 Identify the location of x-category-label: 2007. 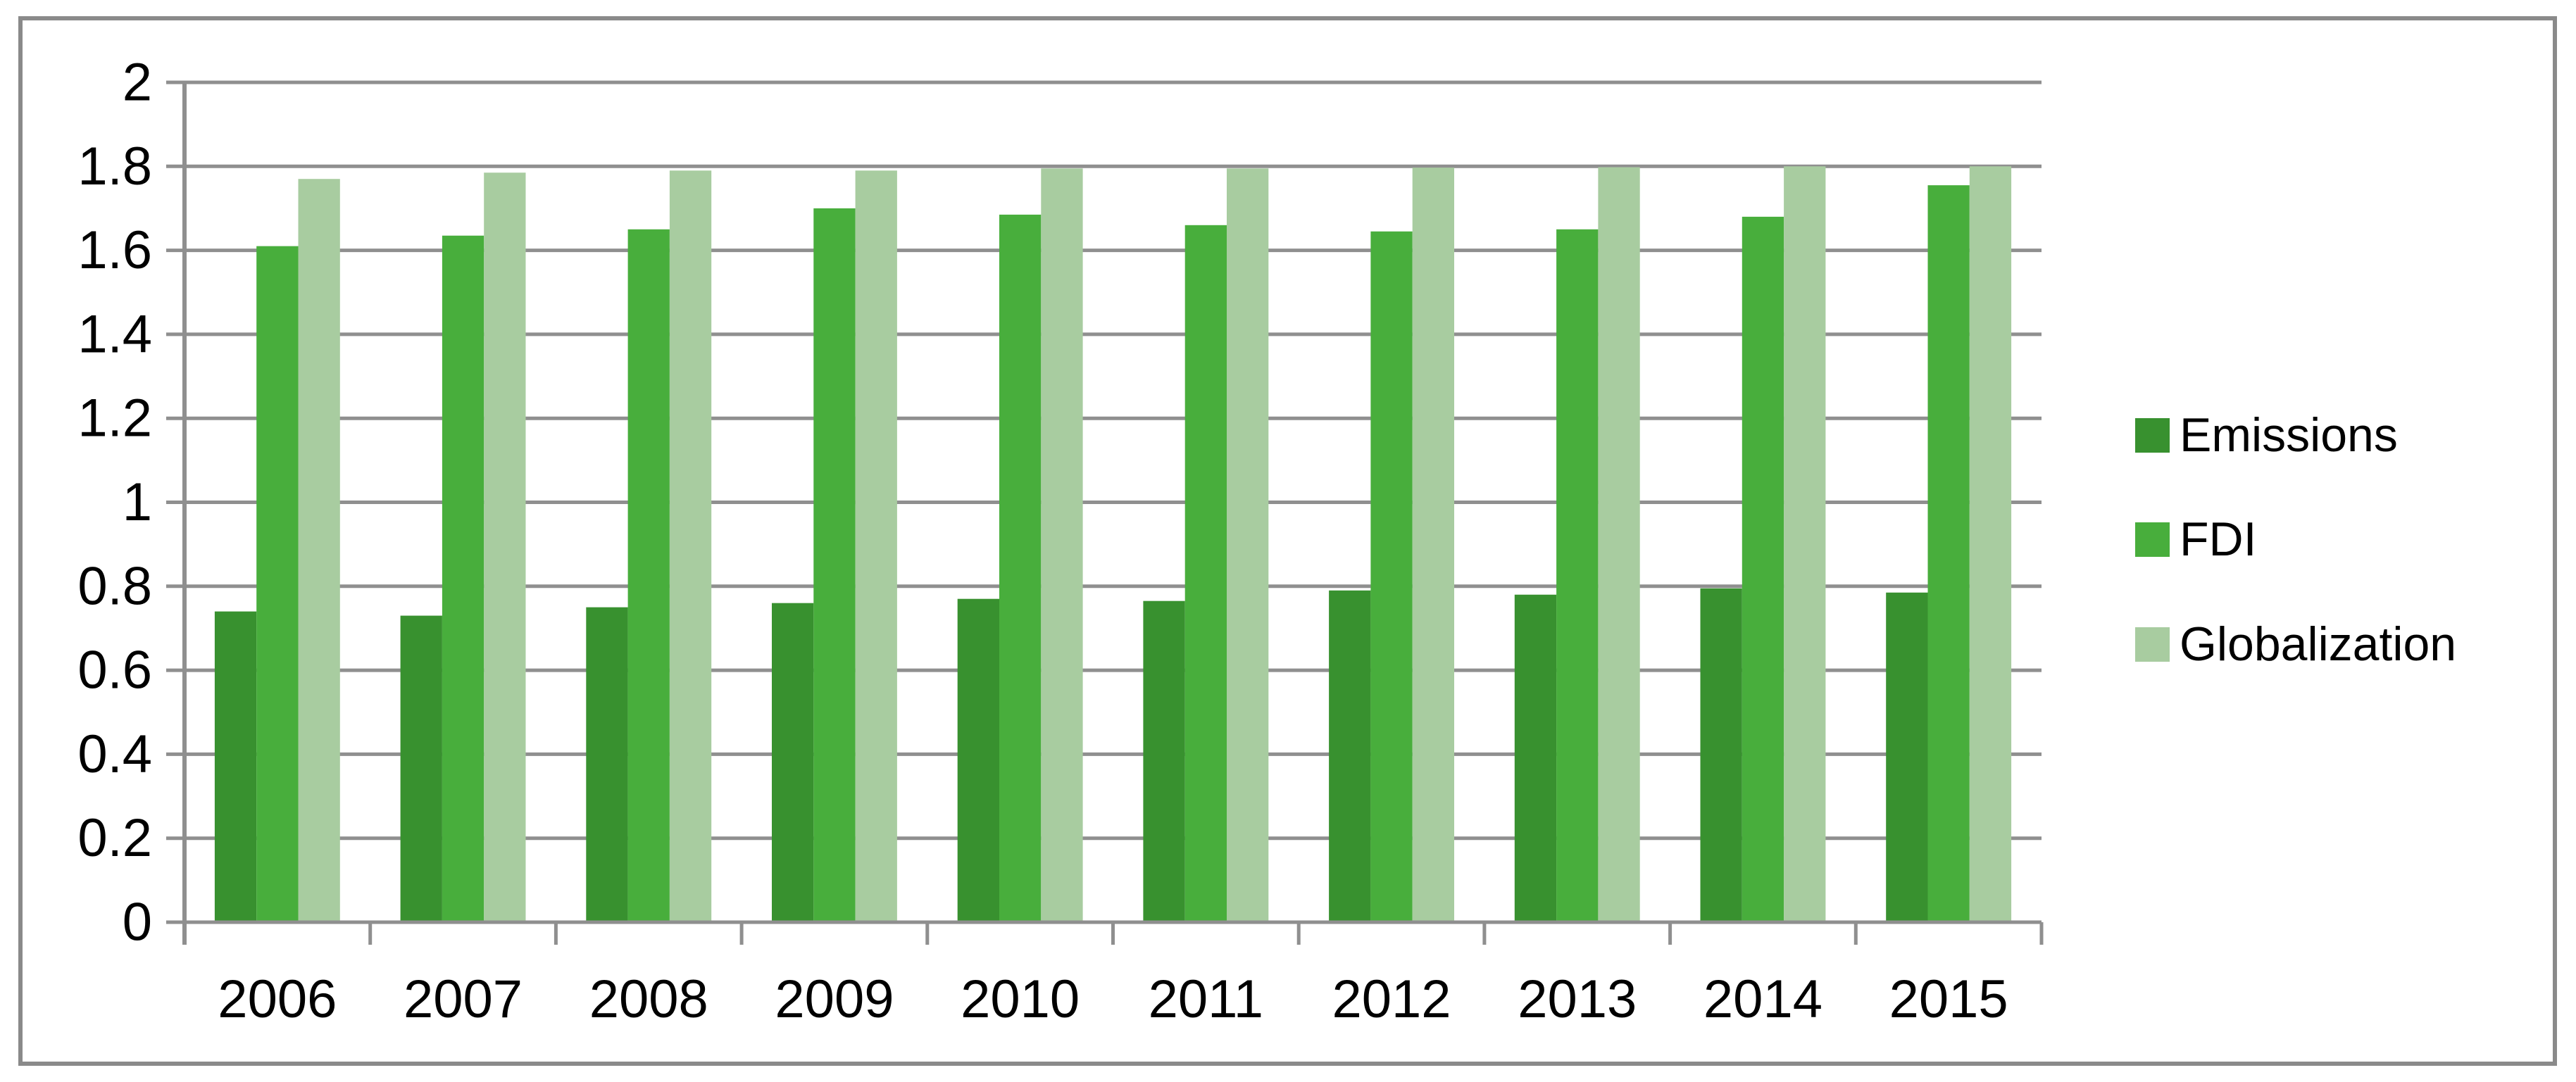
(463, 999).